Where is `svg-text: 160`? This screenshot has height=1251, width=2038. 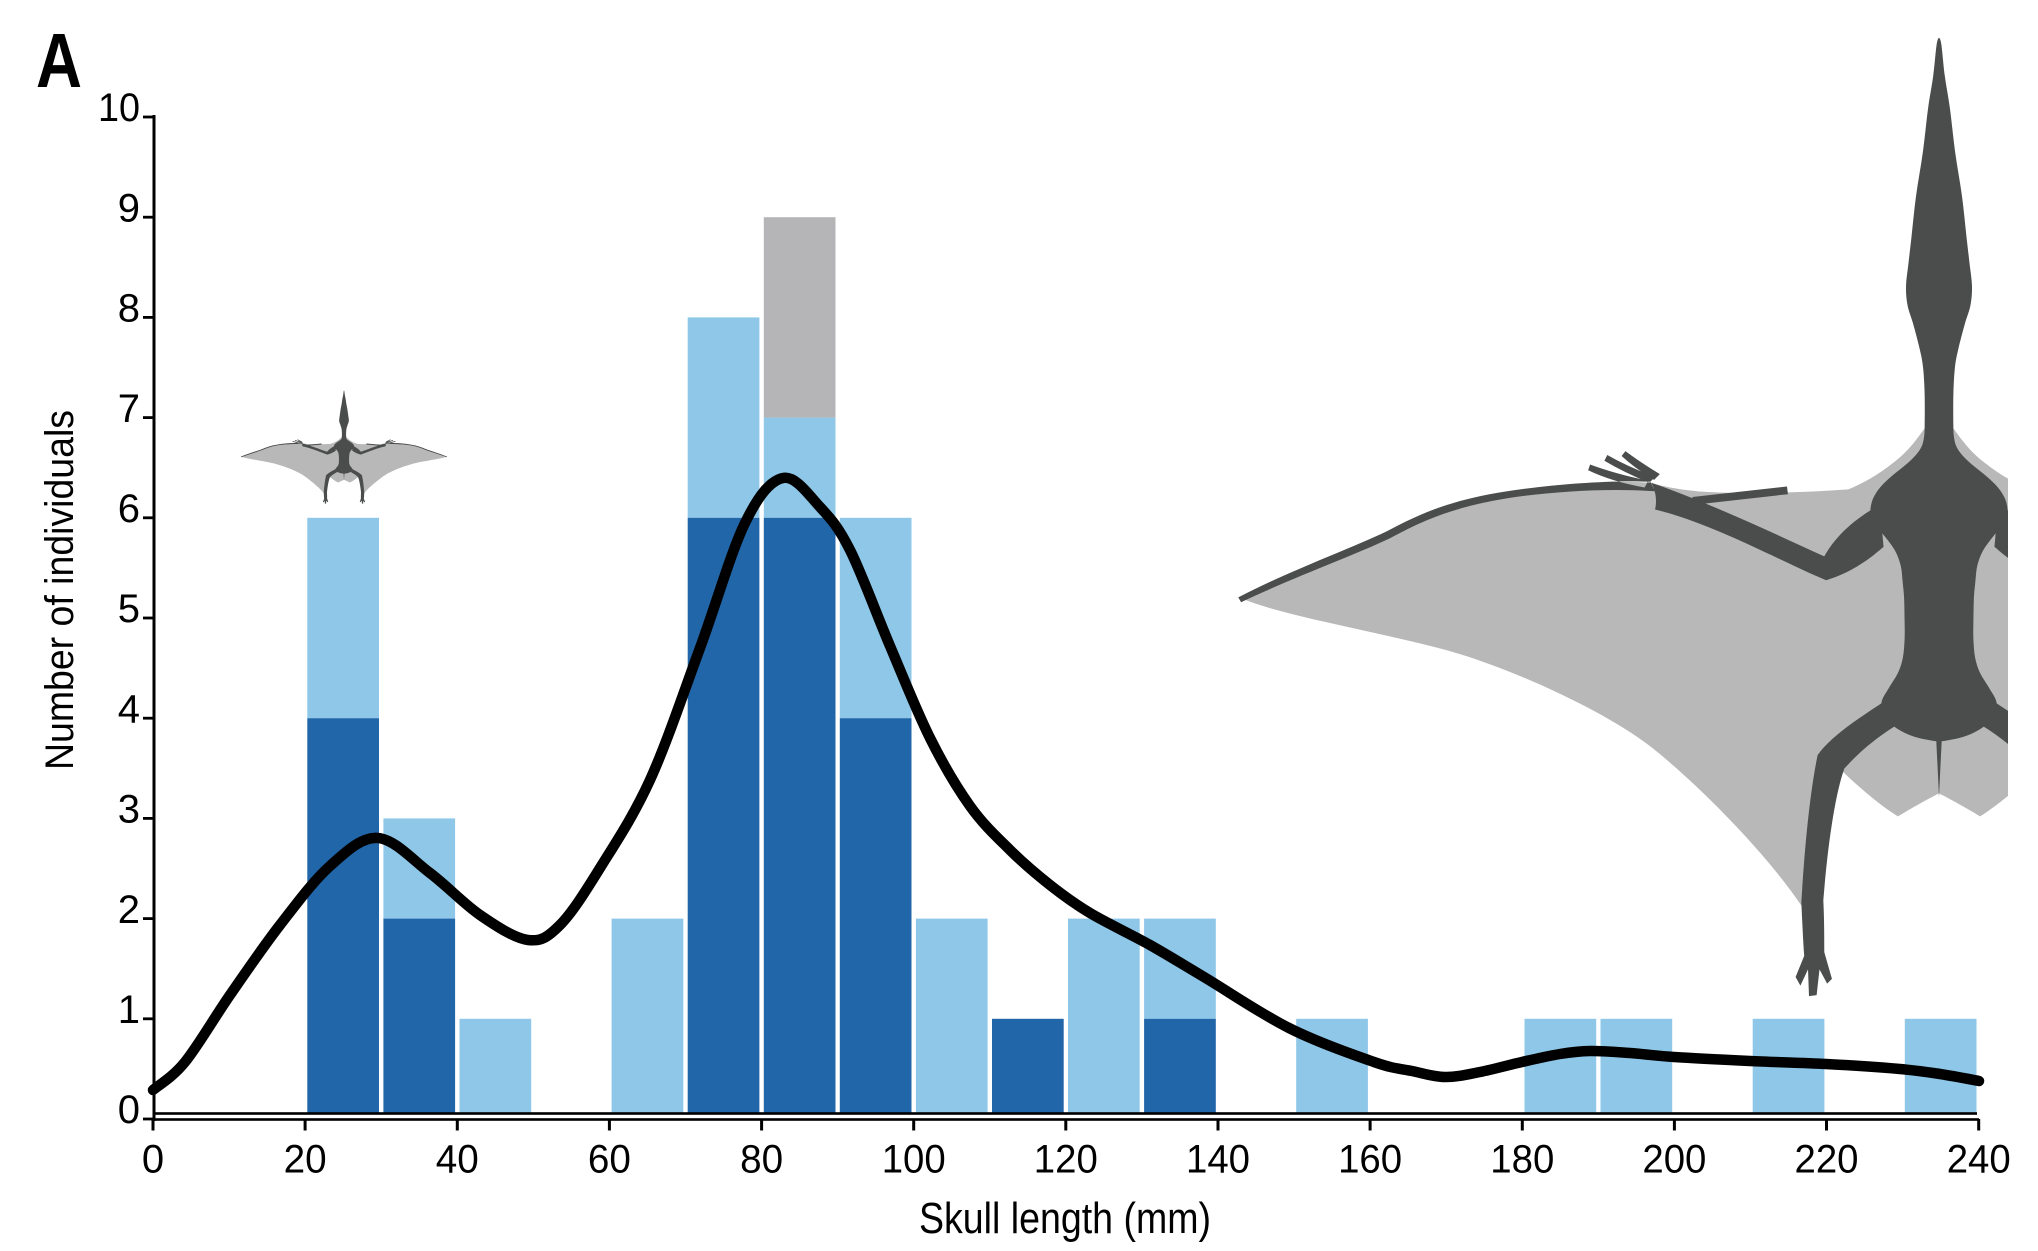 svg-text: 160 is located at coordinates (1370, 1160).